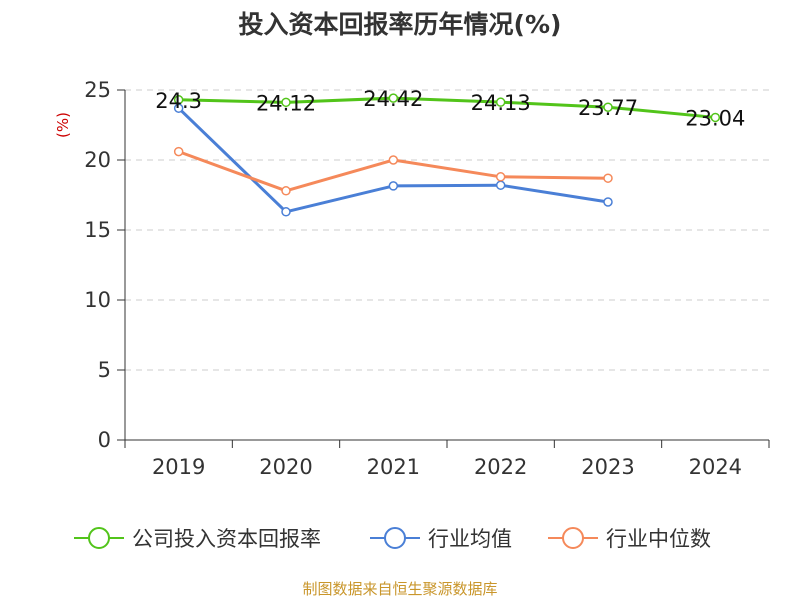  I want to click on y-tick-label-10: 10, so click(97, 300).